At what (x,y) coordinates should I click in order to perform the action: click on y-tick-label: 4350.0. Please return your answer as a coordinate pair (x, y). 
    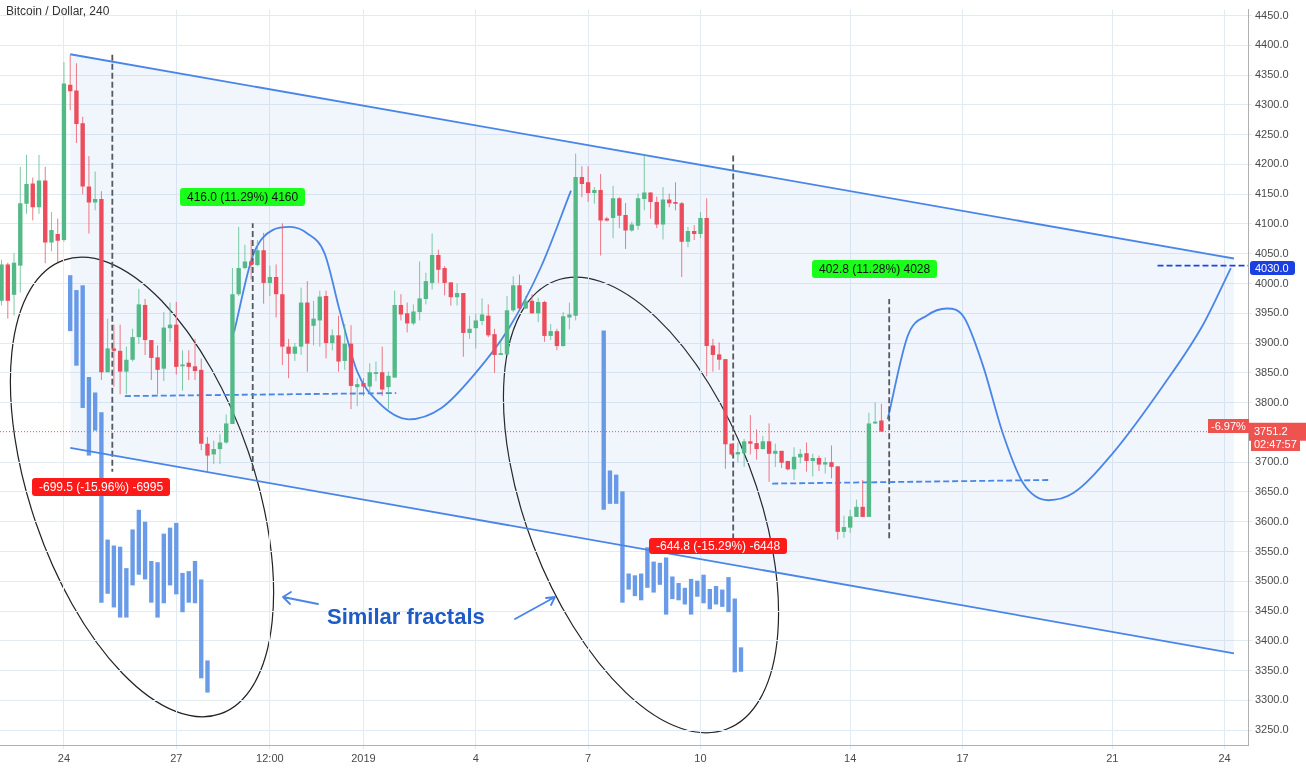
    Looking at the image, I should click on (1272, 74).